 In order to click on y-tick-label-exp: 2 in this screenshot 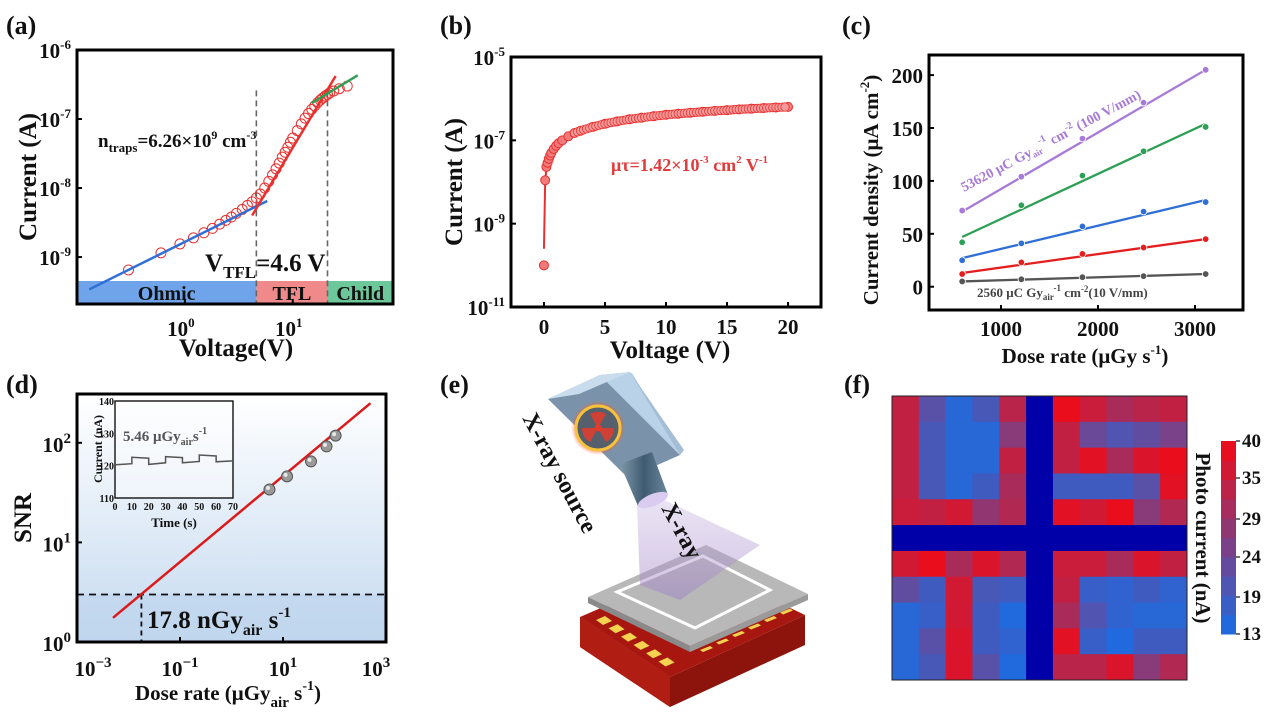, I will do `click(68, 439)`.